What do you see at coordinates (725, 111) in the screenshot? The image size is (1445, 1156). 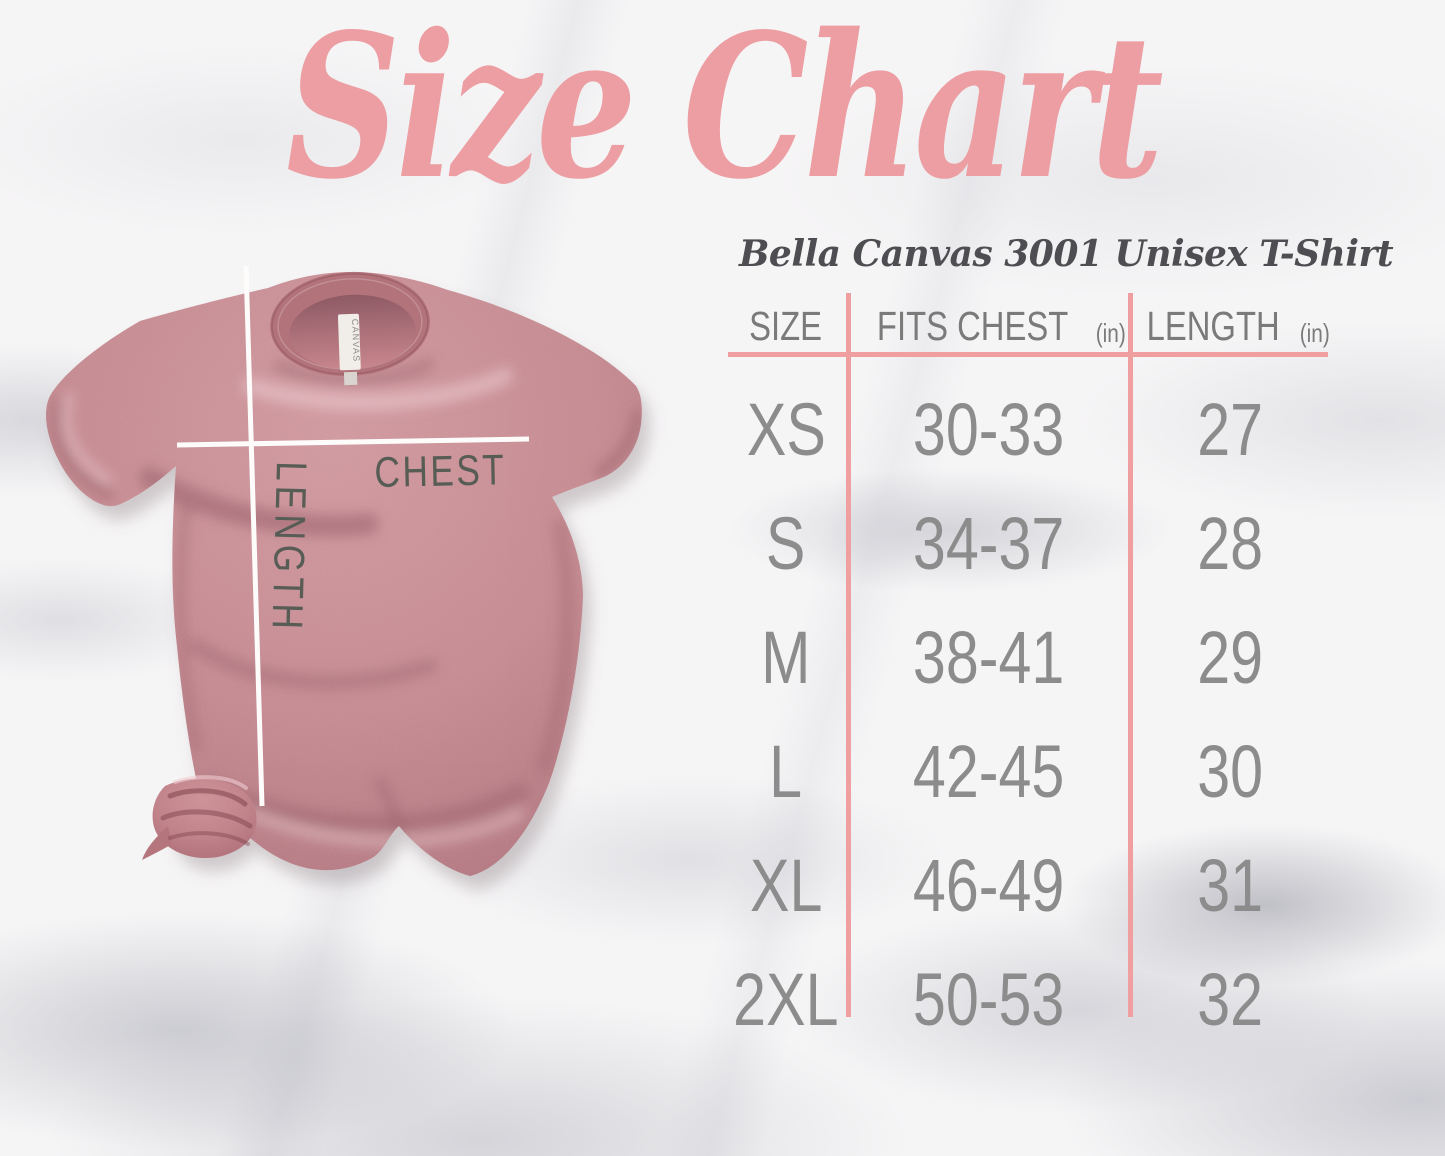 I see `page-title: Size Chart` at bounding box center [725, 111].